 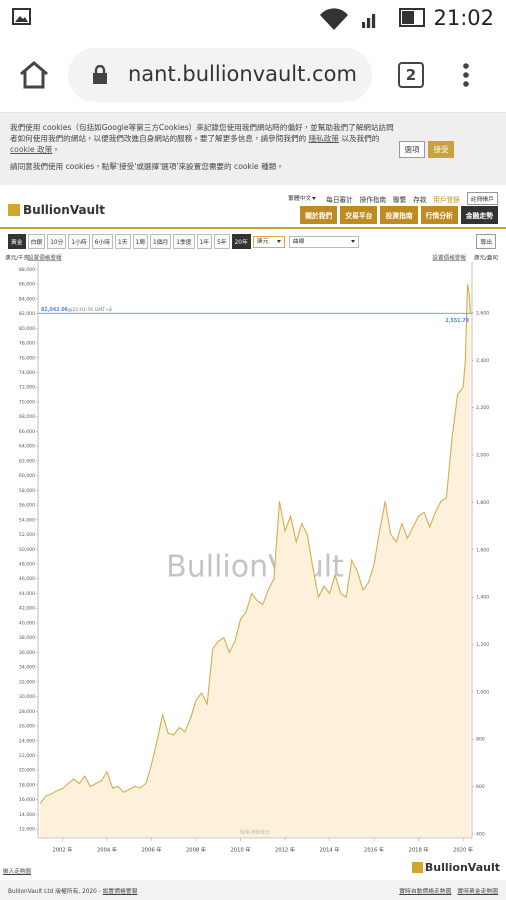 I want to click on y-tick-label: 20,000, so click(x=27, y=771).